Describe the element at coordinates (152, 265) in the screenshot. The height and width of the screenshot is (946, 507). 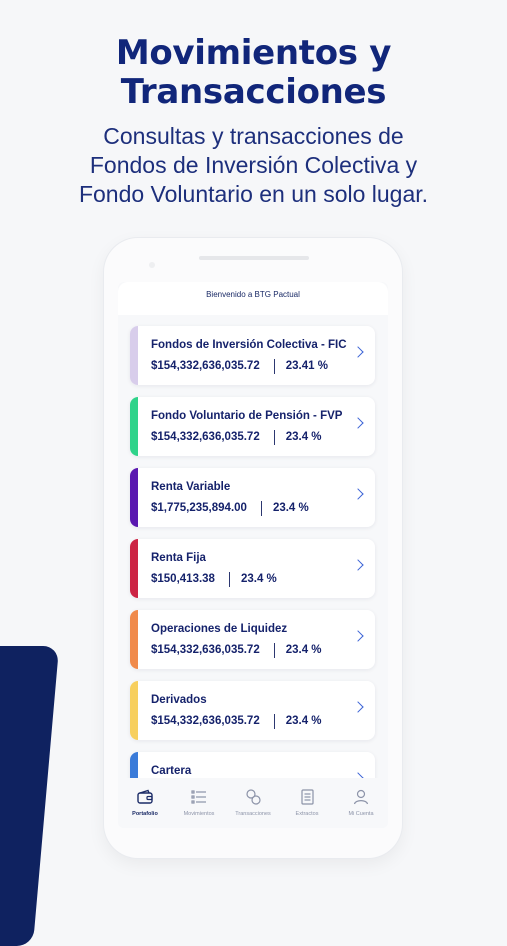
I see `phone-camera` at that location.